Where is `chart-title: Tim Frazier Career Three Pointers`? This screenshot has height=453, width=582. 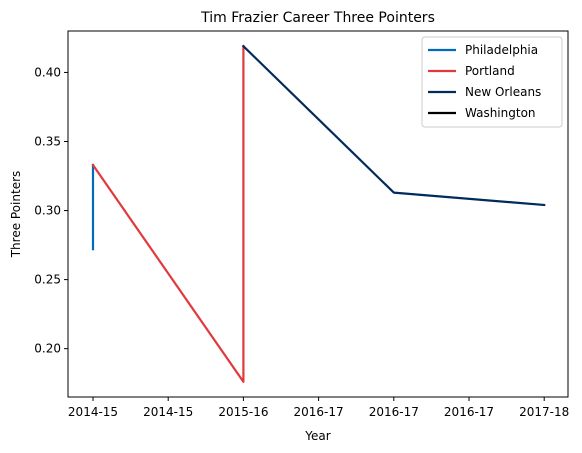 chart-title: Tim Frazier Career Three Pointers is located at coordinates (317, 18).